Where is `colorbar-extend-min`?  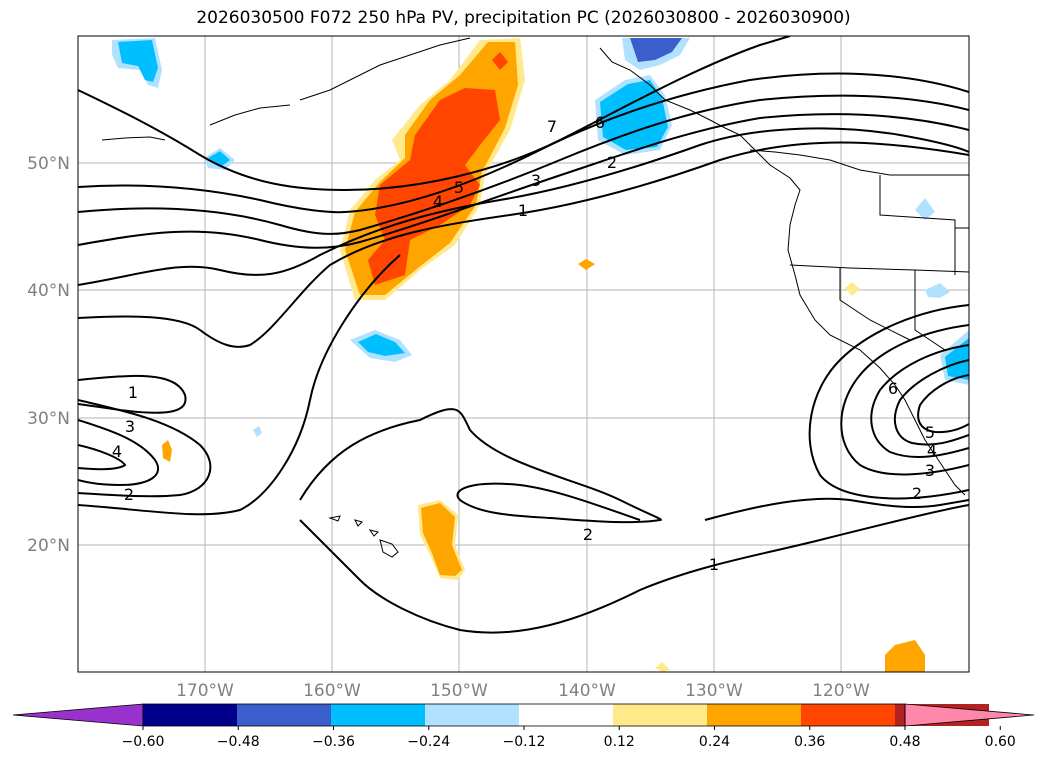
colorbar-extend-min is located at coordinates (78, 715).